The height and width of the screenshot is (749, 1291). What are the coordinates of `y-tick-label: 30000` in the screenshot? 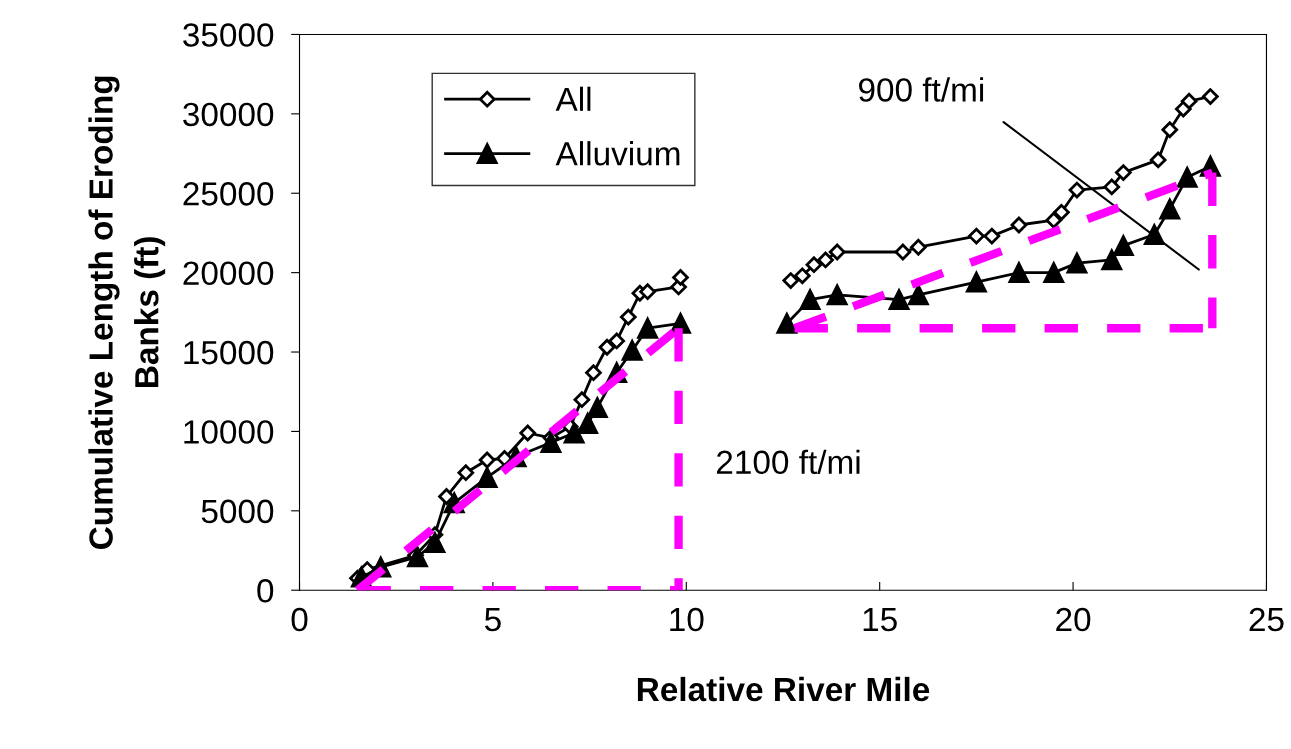 It's located at (228, 114).